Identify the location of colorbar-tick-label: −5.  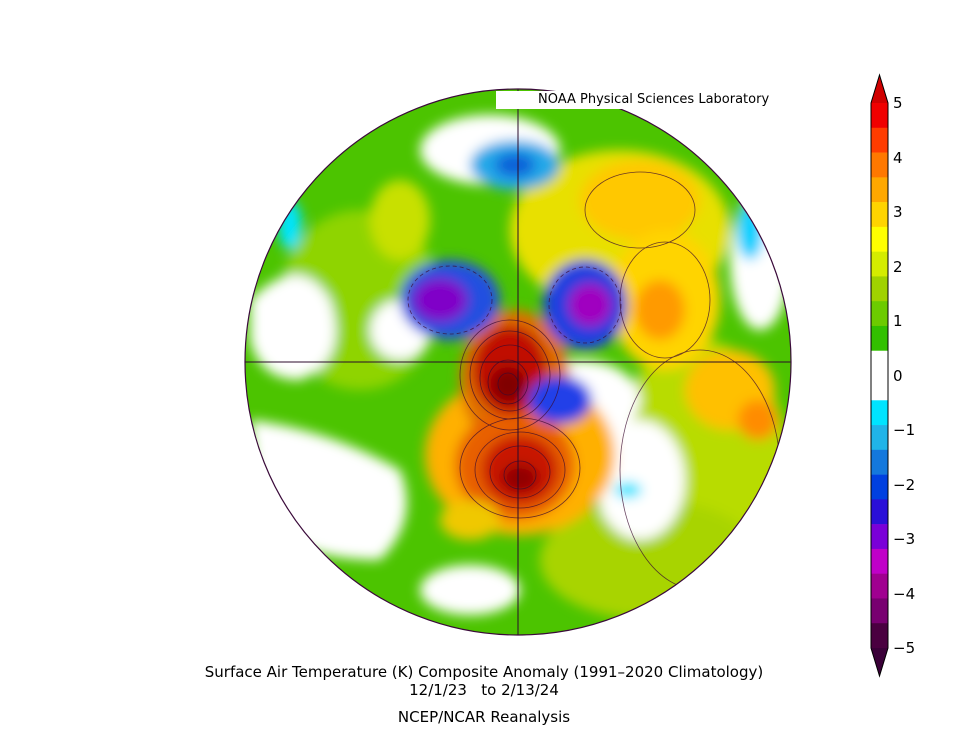
(904, 648).